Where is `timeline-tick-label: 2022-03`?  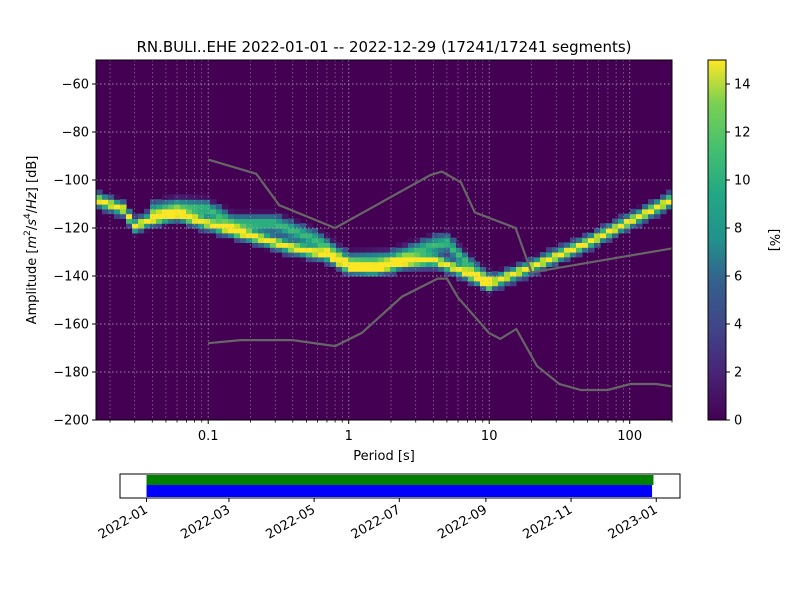
timeline-tick-label: 2022-03 is located at coordinates (205, 522).